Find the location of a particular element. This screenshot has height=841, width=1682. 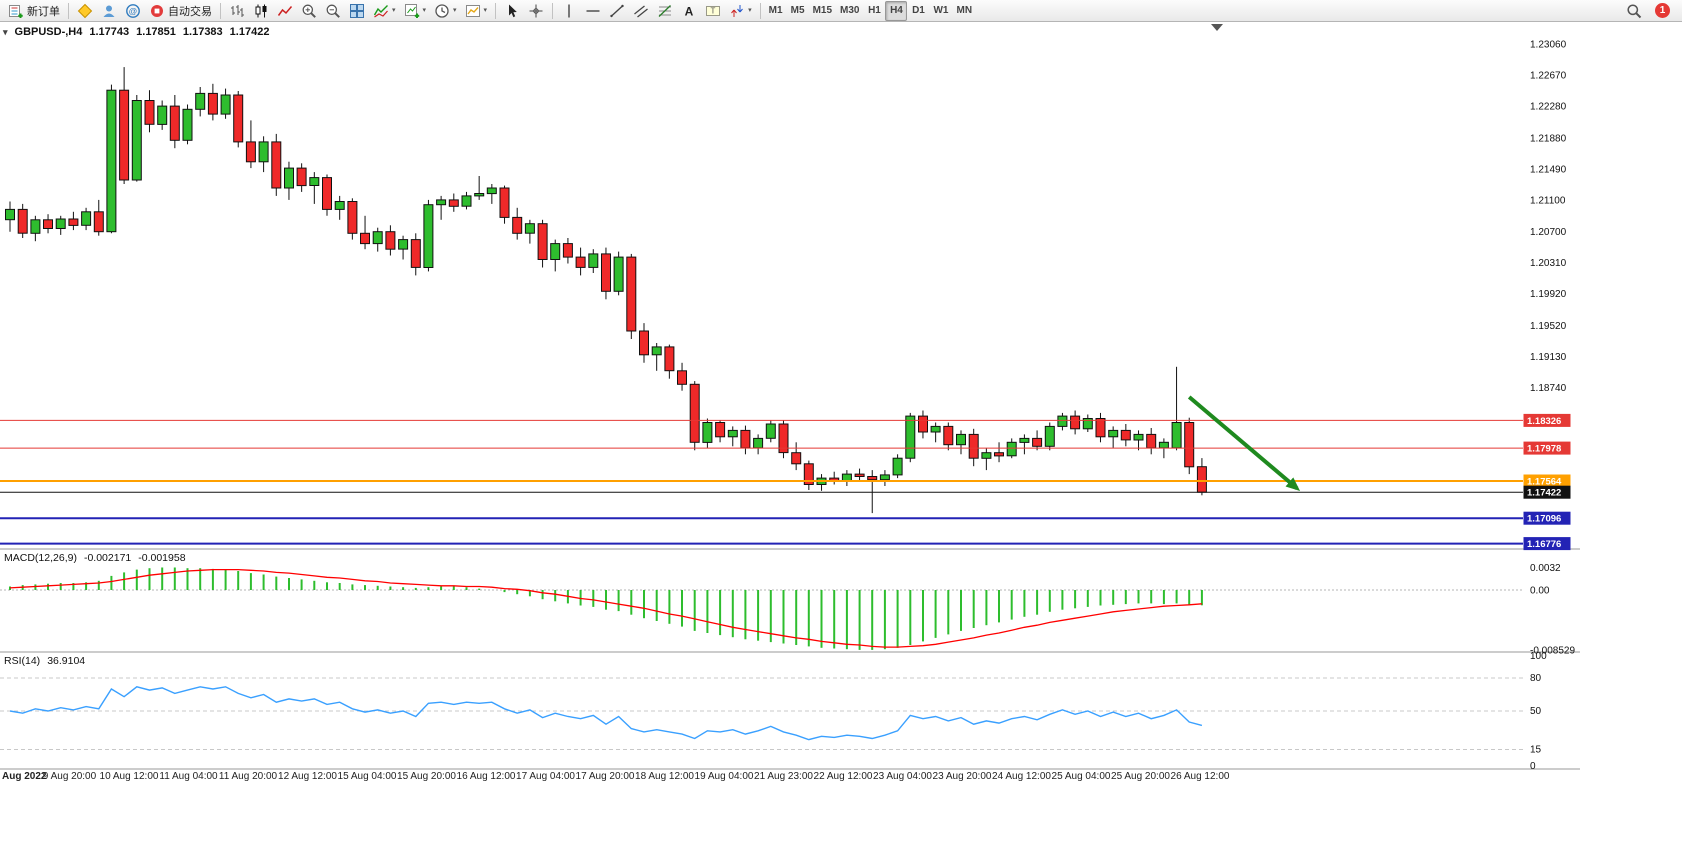

notification-badge: 1 is located at coordinates (1662, 10).